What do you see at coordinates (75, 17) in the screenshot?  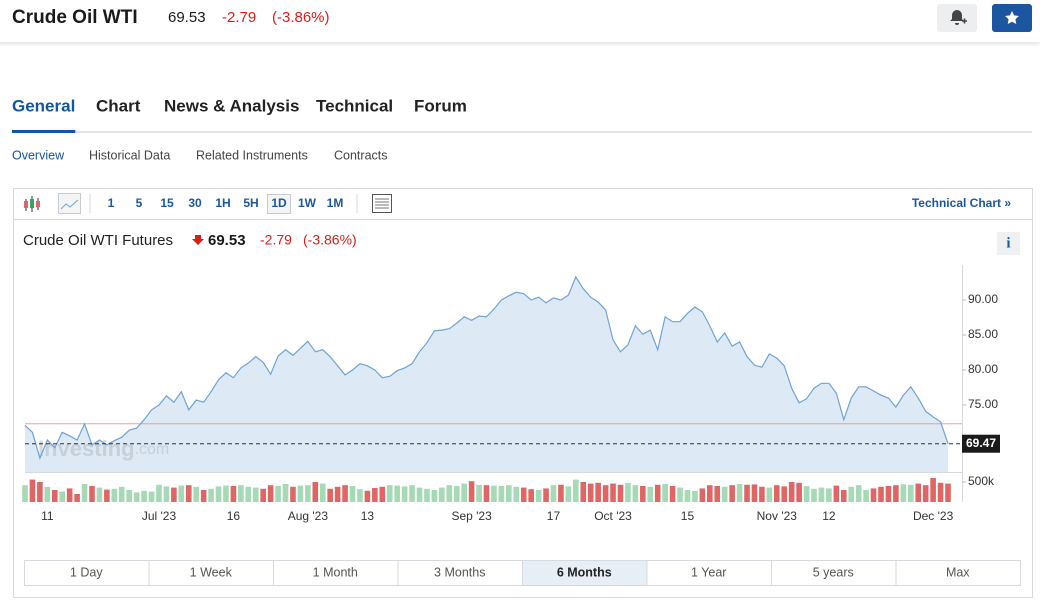 I see `instrument-title: Crude Oil WTI` at bounding box center [75, 17].